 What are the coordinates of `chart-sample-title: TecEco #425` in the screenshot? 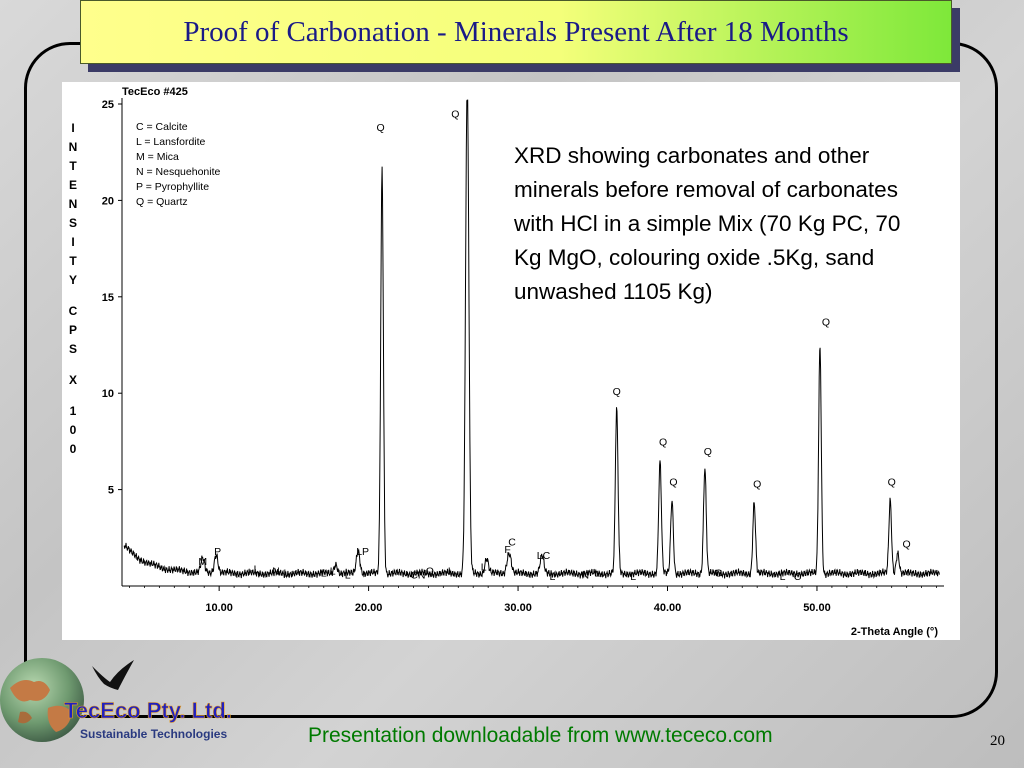 It's located at (155, 92).